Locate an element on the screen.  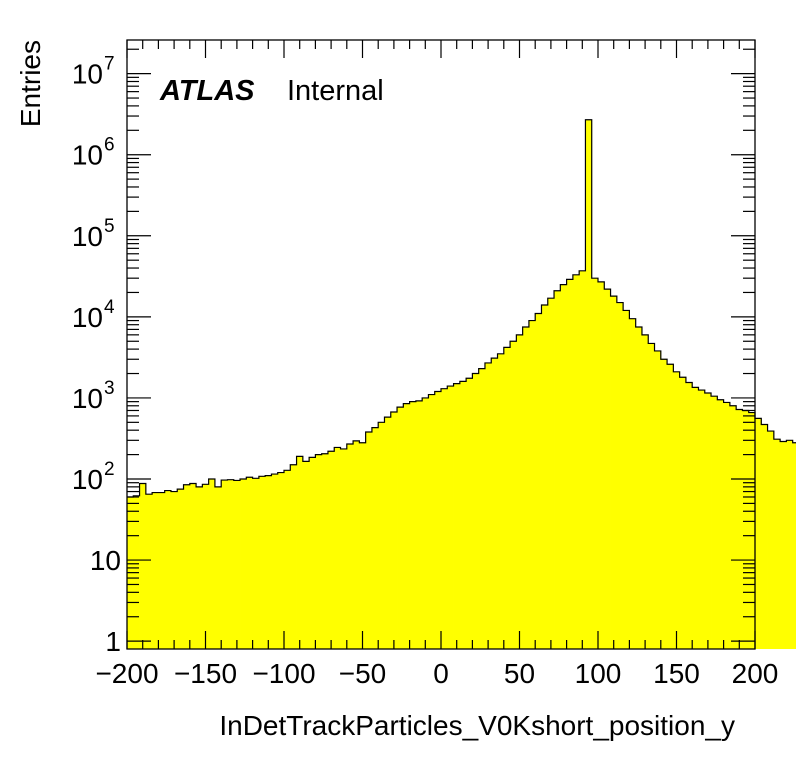
x-tick-label: 100 is located at coordinates (598, 673).